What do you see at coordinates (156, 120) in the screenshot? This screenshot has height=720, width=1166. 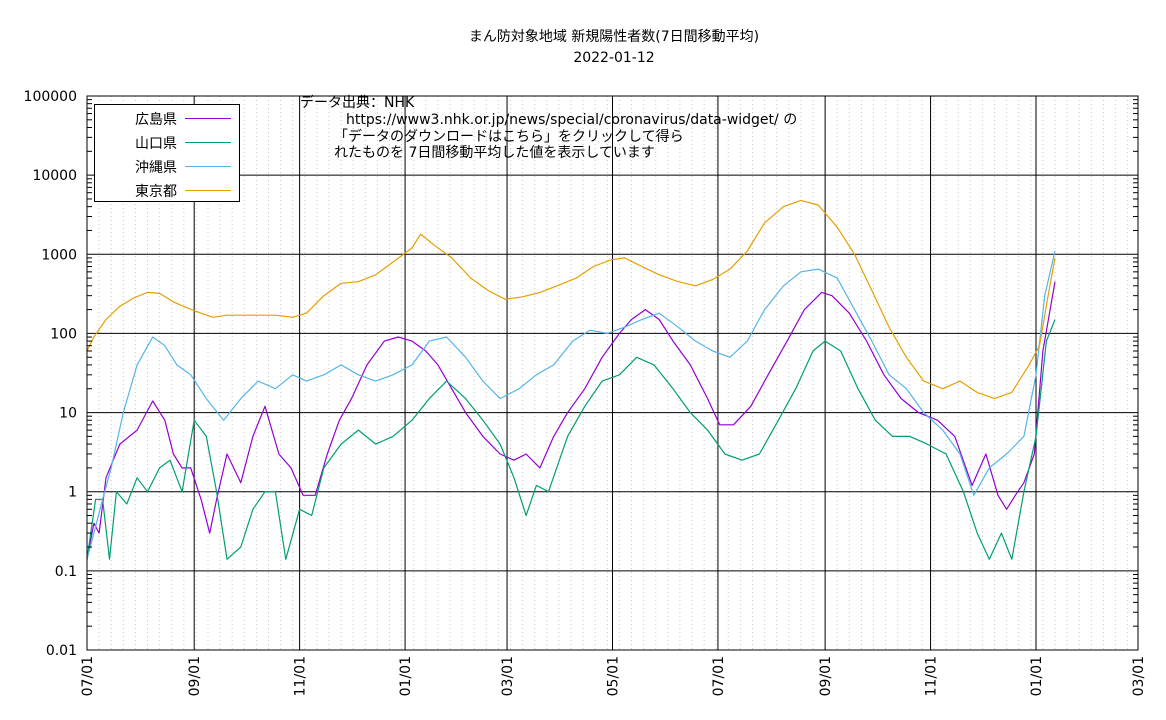 I see `legend-label: 広島県` at bounding box center [156, 120].